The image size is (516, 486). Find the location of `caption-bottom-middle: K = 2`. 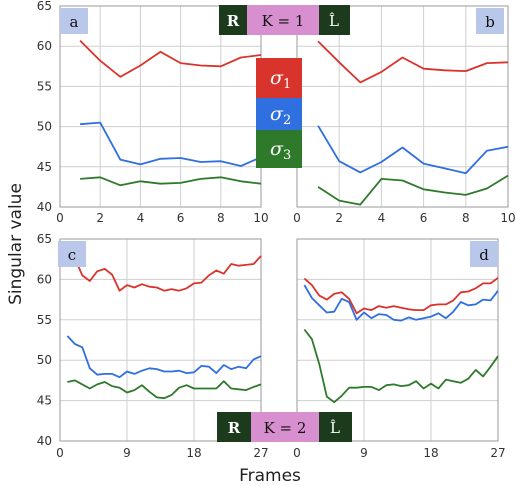

caption-bottom-middle: K = 2 is located at coordinates (285, 428).